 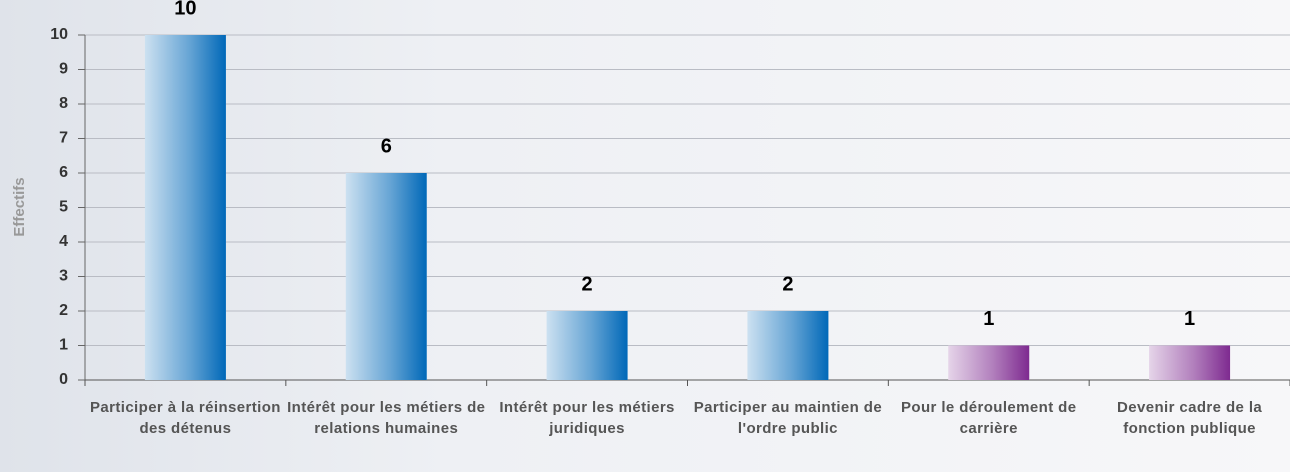 I want to click on x-tick-label-box: Devenir cadre de la fonction publique, so click(x=1189, y=418).